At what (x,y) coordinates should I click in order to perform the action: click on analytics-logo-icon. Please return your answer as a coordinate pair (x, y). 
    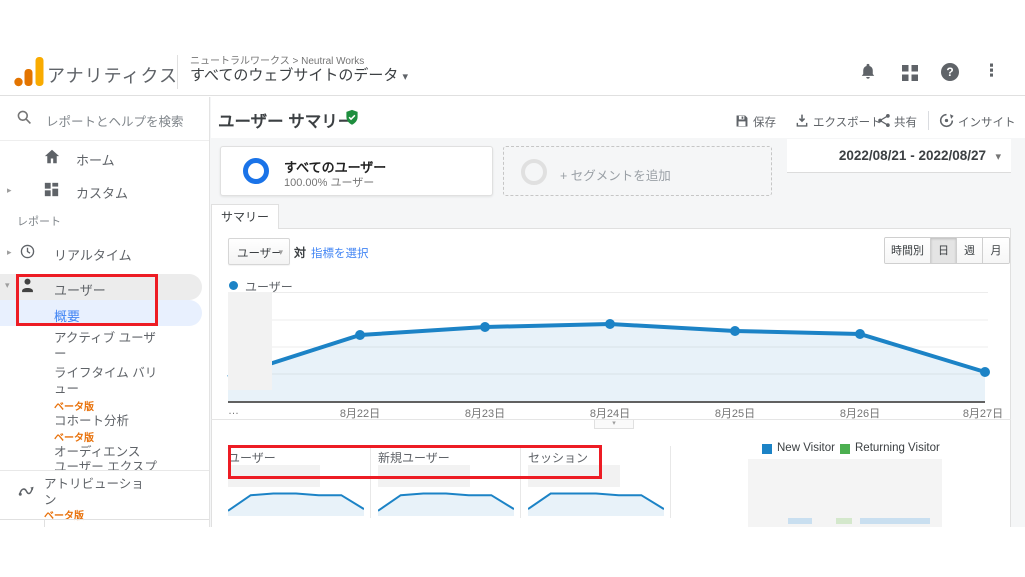
    Looking at the image, I should click on (29, 71).